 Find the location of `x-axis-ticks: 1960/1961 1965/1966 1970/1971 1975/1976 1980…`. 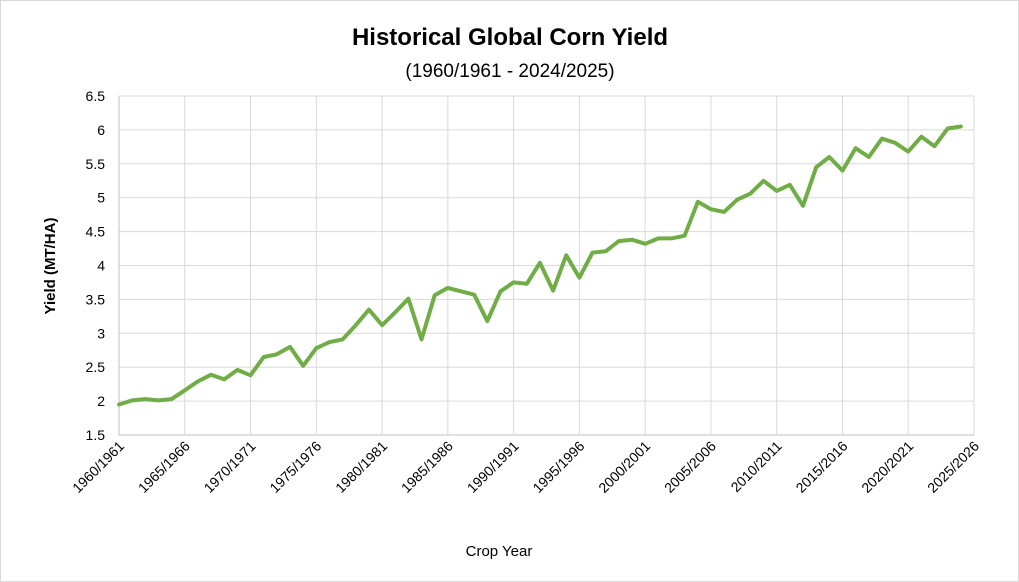

x-axis-ticks: 1960/1961 1965/1966 1970/1971 1975/1976 1980… is located at coordinates (525, 467).